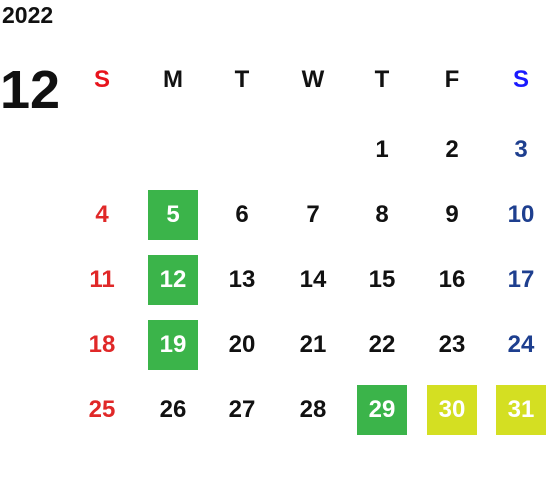 This screenshot has height=503, width=548. What do you see at coordinates (521, 344) in the screenshot?
I see `day: 24` at bounding box center [521, 344].